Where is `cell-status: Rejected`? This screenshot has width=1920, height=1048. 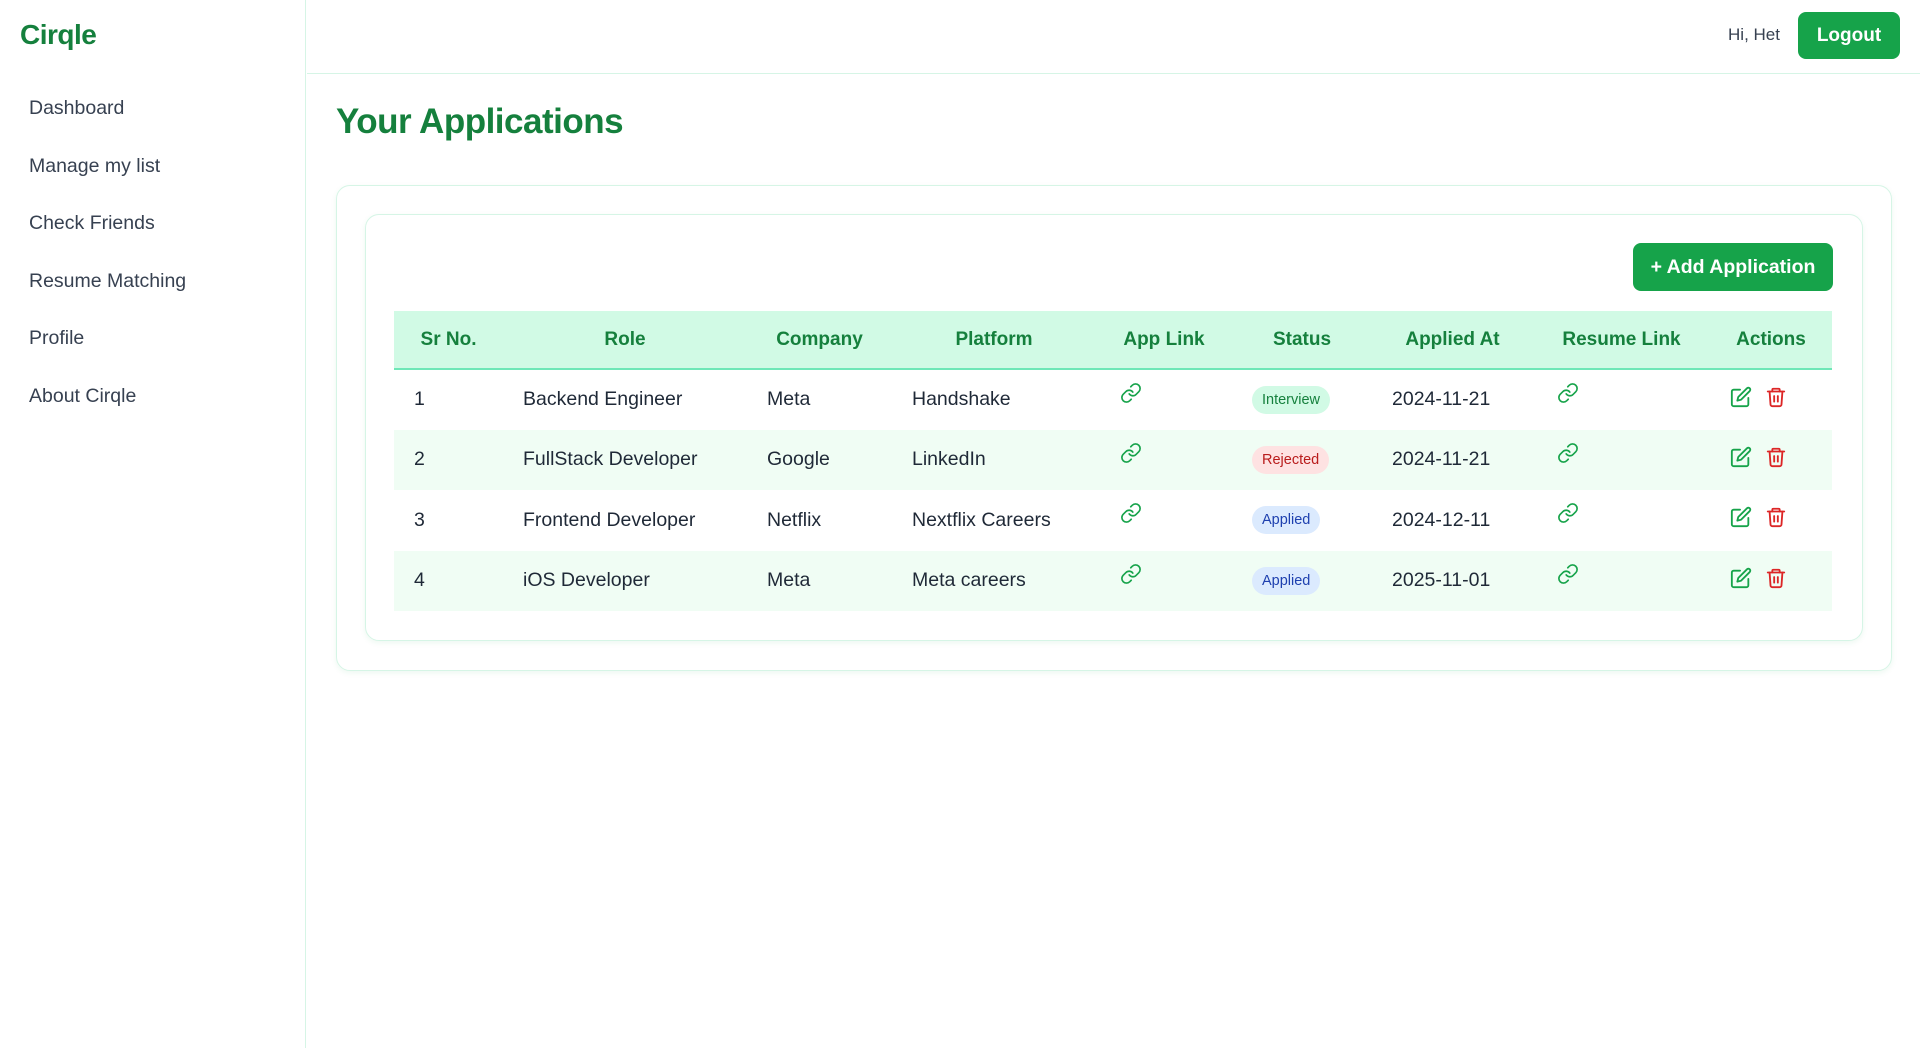 cell-status: Rejected is located at coordinates (1302, 460).